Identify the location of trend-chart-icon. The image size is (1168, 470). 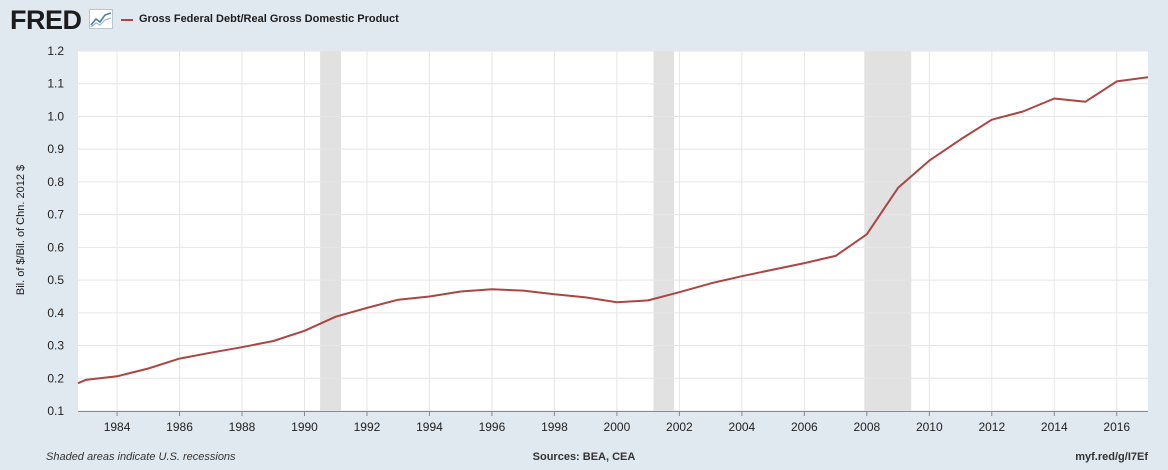
(101, 19).